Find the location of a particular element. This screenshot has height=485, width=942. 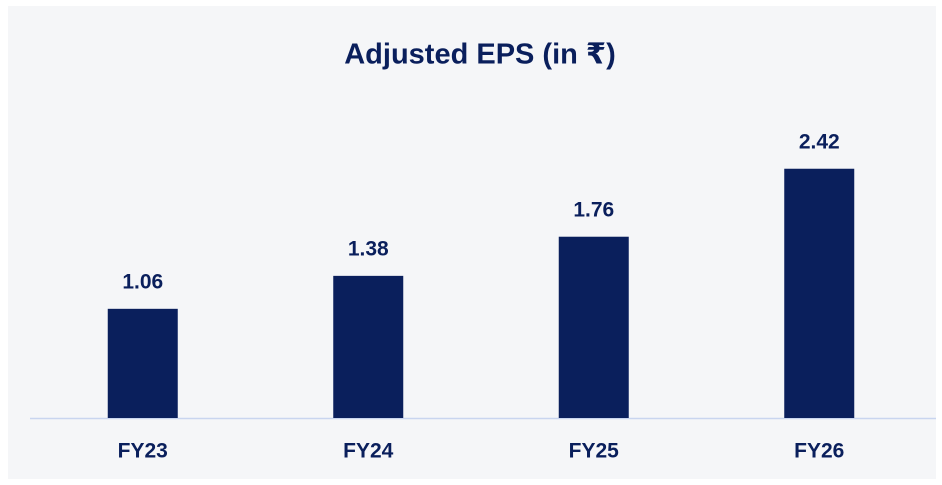

data-label: 2.42 is located at coordinates (819, 141).